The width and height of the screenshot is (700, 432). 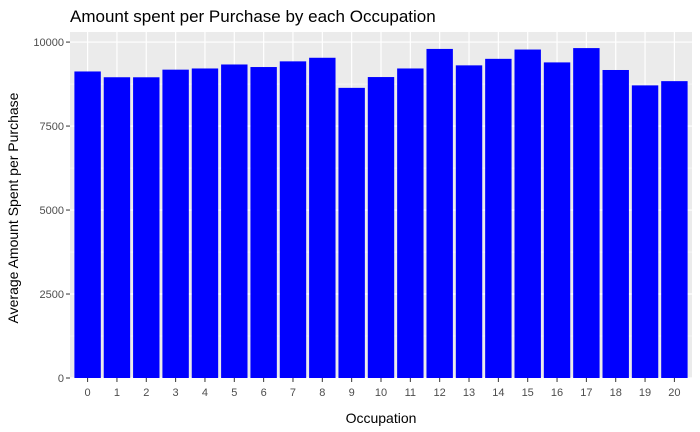 I want to click on y-tick-label: 7500, so click(x=52, y=127).